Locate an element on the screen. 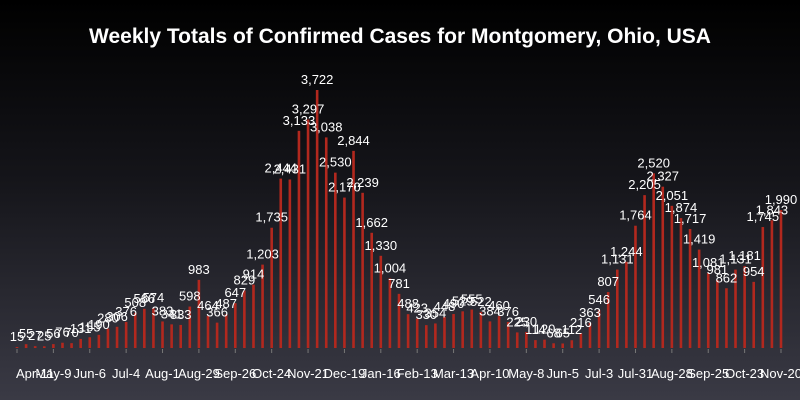 This screenshot has width=800, height=400. data-label-23: 487 is located at coordinates (226, 303).